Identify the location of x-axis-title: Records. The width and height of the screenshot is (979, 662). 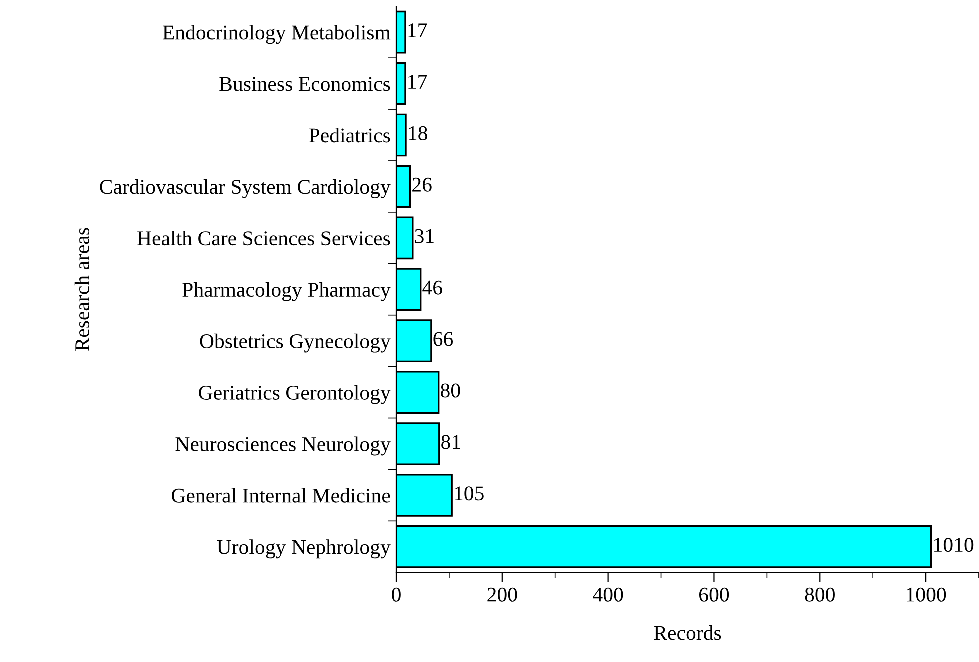
(688, 633).